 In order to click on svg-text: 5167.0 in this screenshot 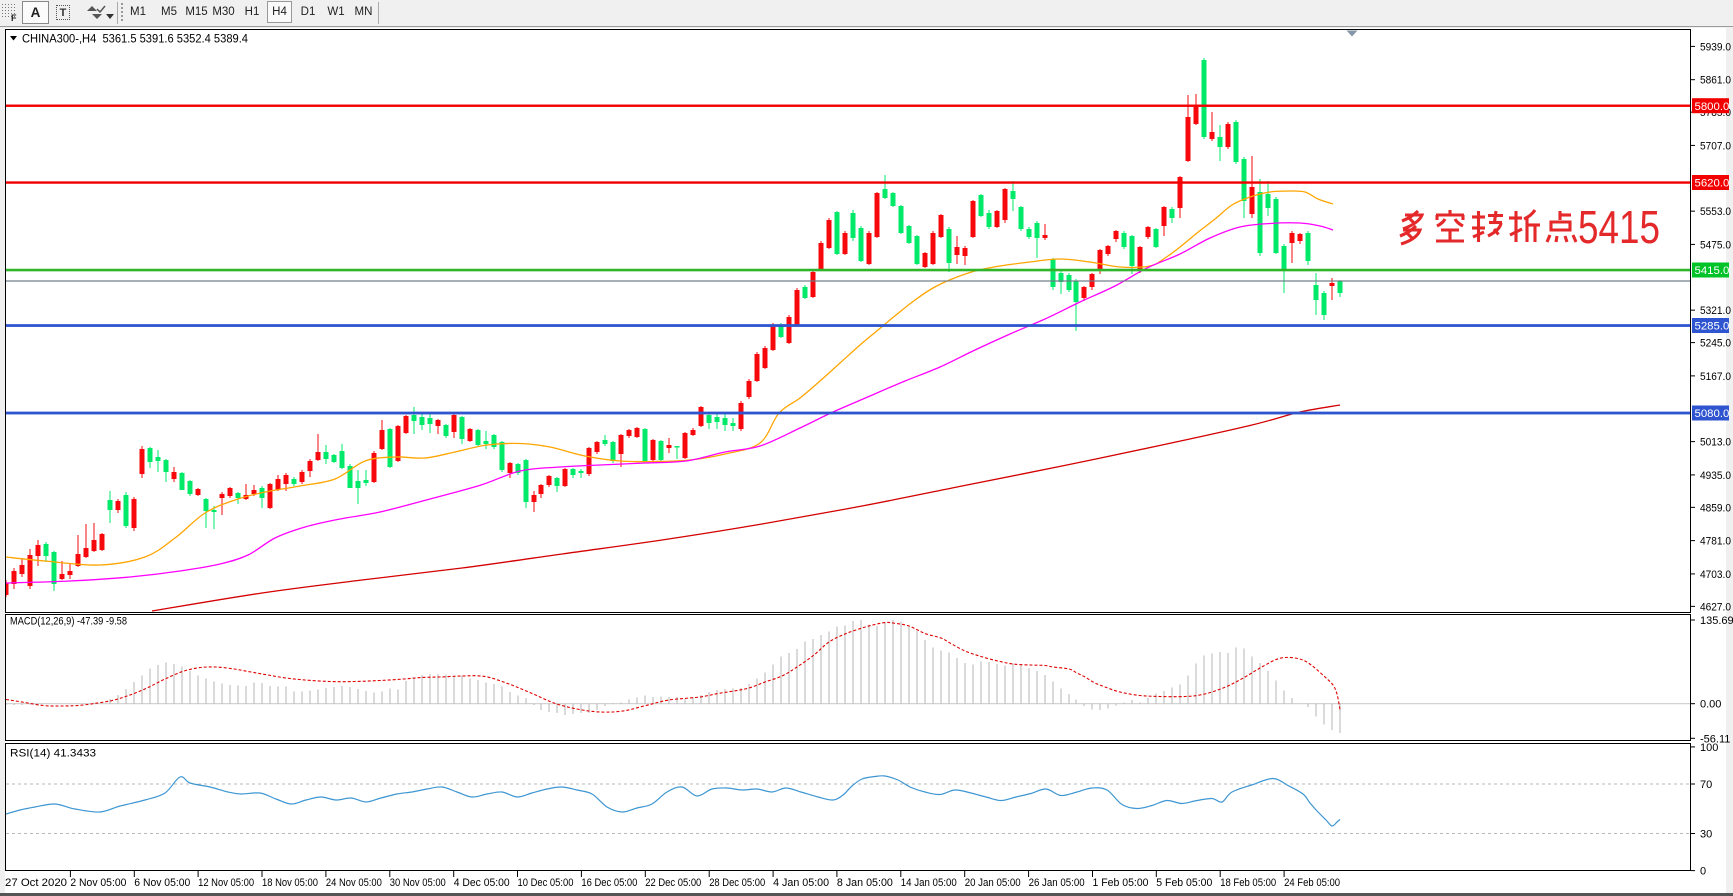, I will do `click(1715, 377)`.